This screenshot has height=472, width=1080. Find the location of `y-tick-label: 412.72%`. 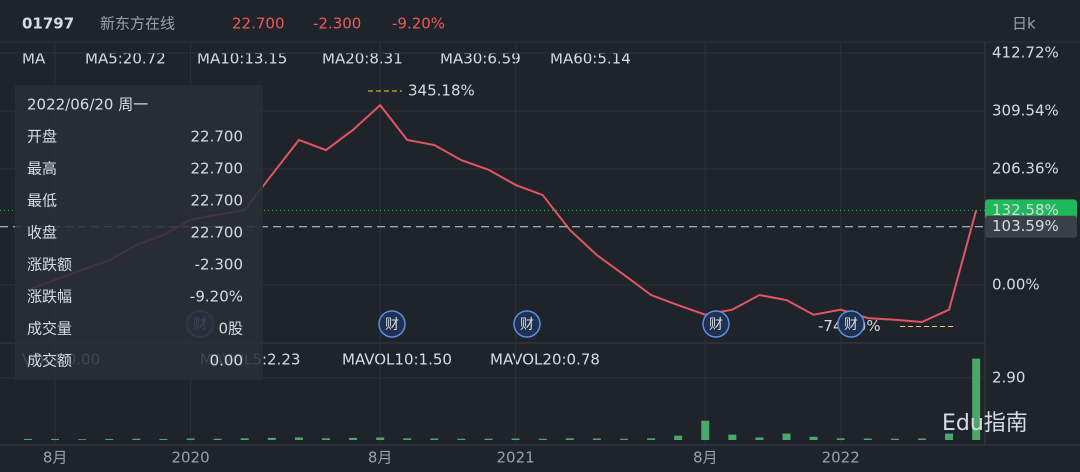

y-tick-label: 412.72% is located at coordinates (1025, 53).